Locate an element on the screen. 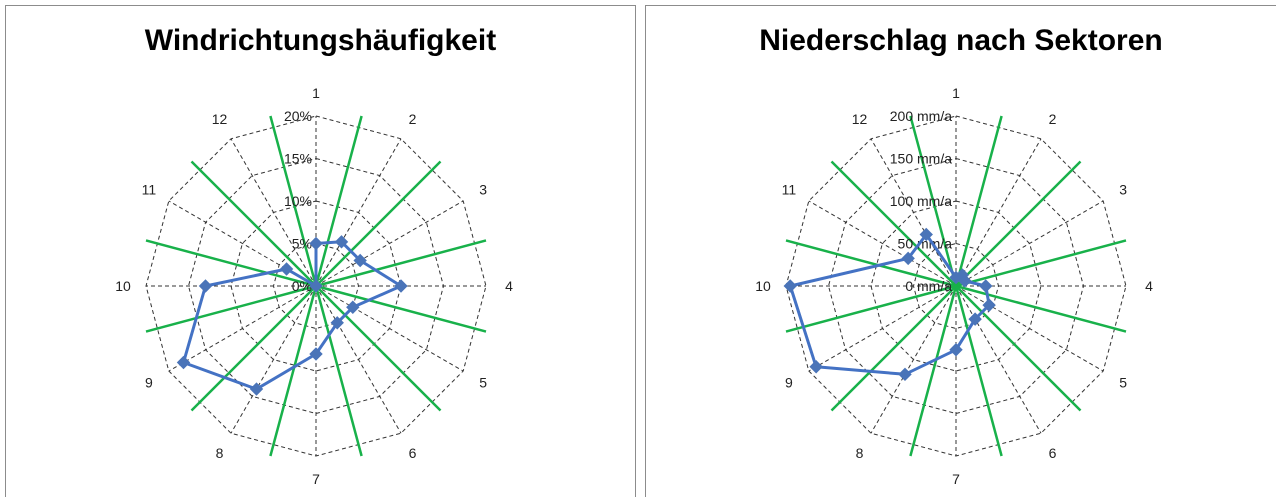 This screenshot has width=1276, height=498. chart-title: Niederschlag nach Sektoren is located at coordinates (961, 40).